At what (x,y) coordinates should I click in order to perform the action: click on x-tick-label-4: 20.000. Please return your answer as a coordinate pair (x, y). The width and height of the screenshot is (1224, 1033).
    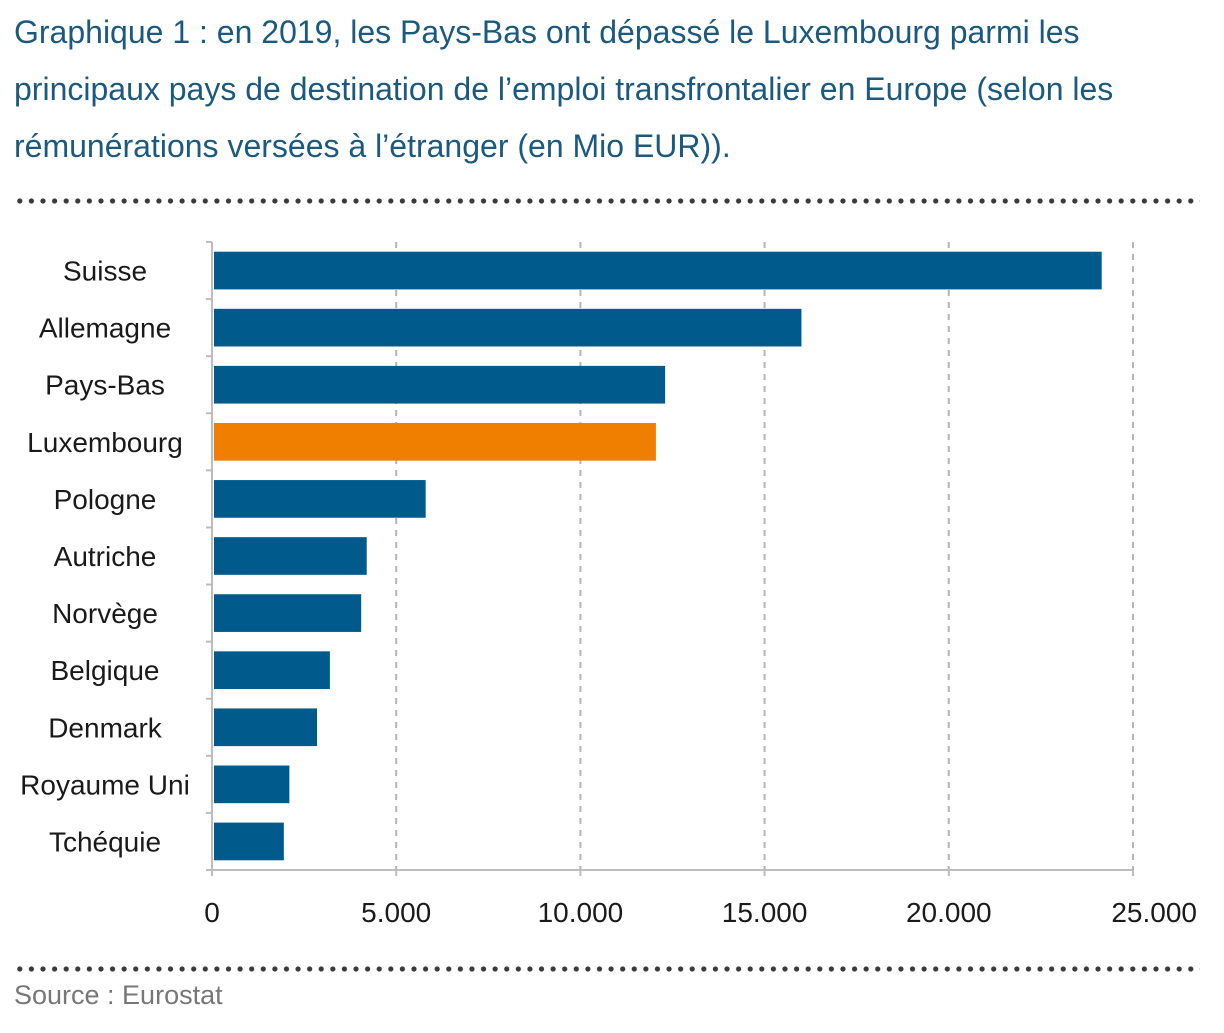
    Looking at the image, I should click on (949, 912).